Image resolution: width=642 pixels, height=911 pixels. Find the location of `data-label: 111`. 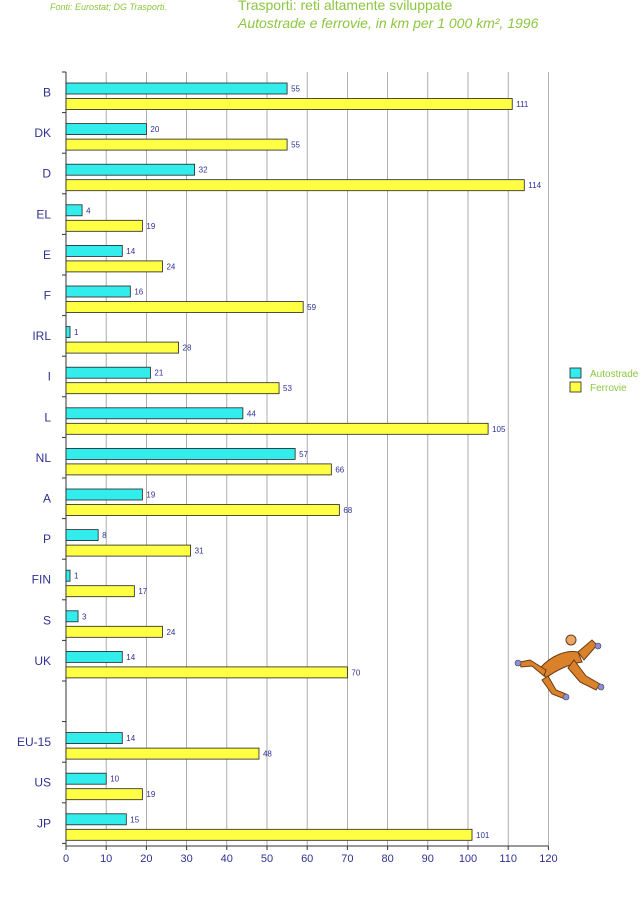

data-label: 111 is located at coordinates (522, 104).